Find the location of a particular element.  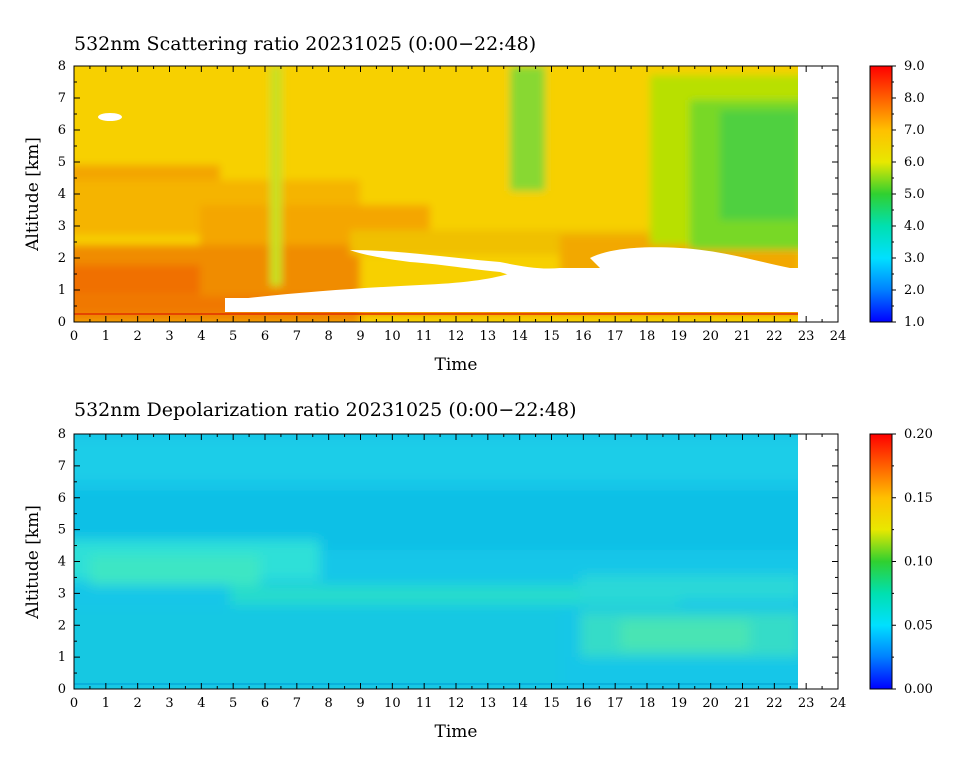

scattering-cbar-label: 6.0 is located at coordinates (914, 162).